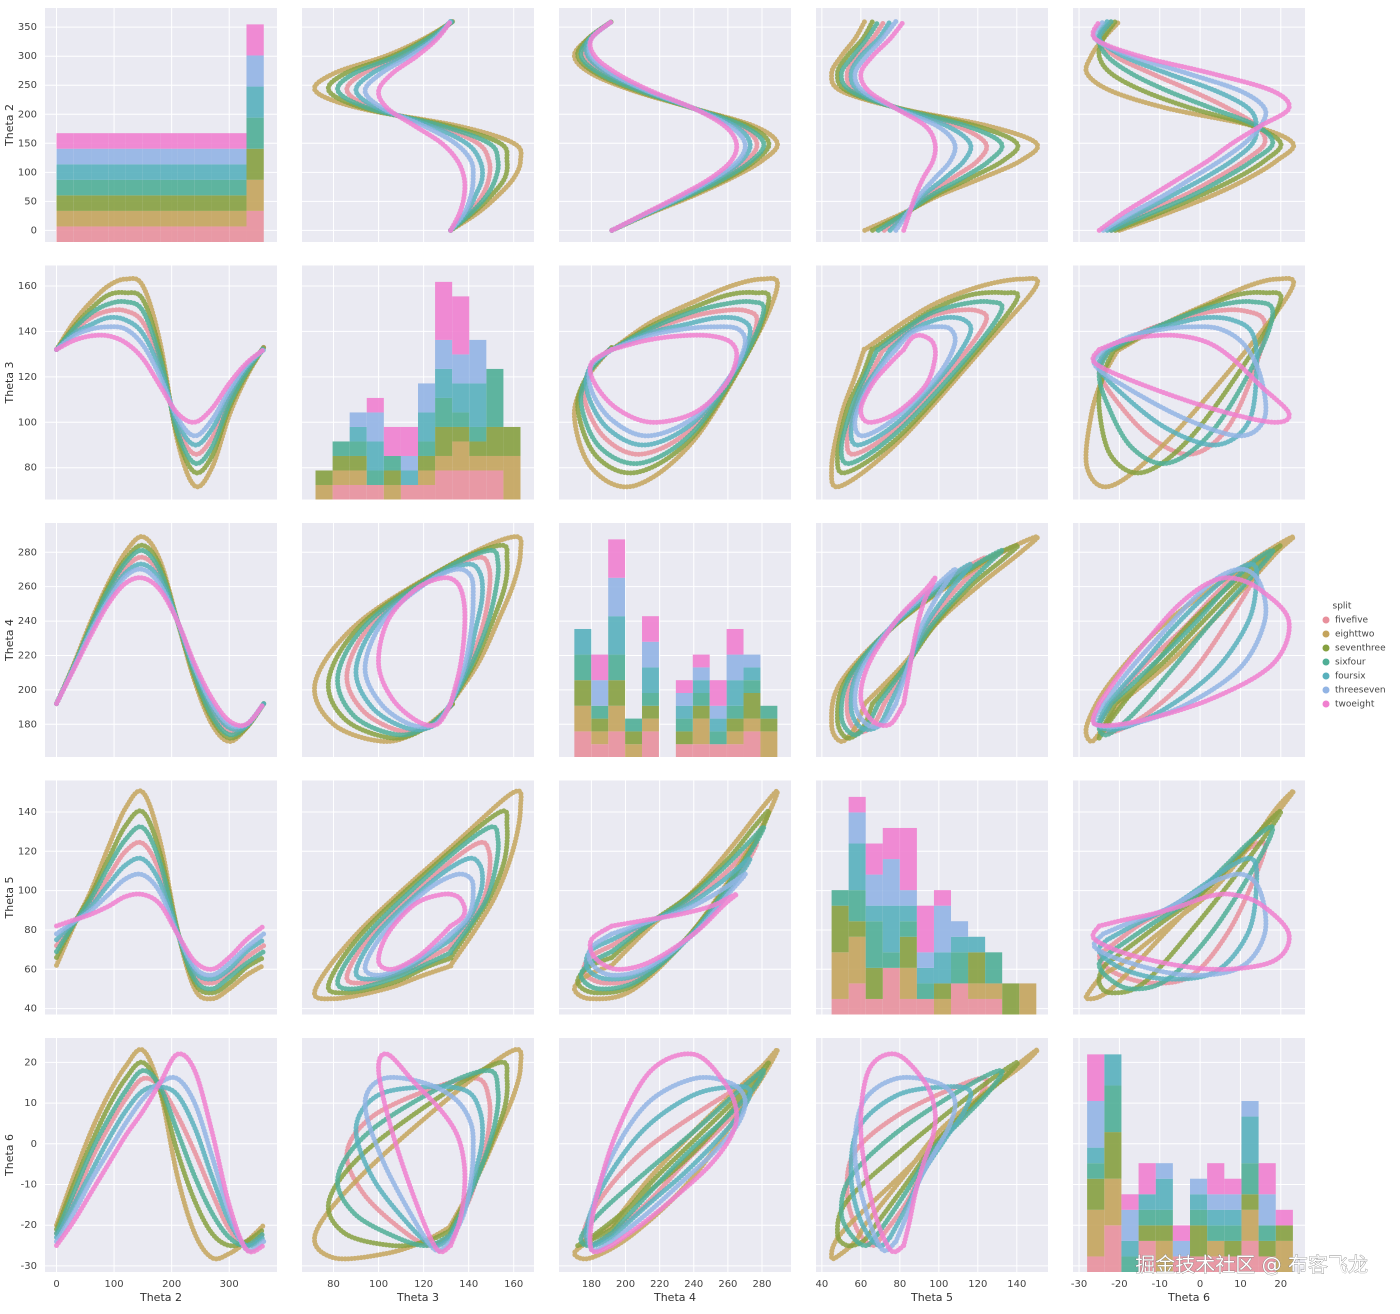 This screenshot has height=1314, width=1400. I want to click on y-axis-label: Theta 2, so click(9, 125).